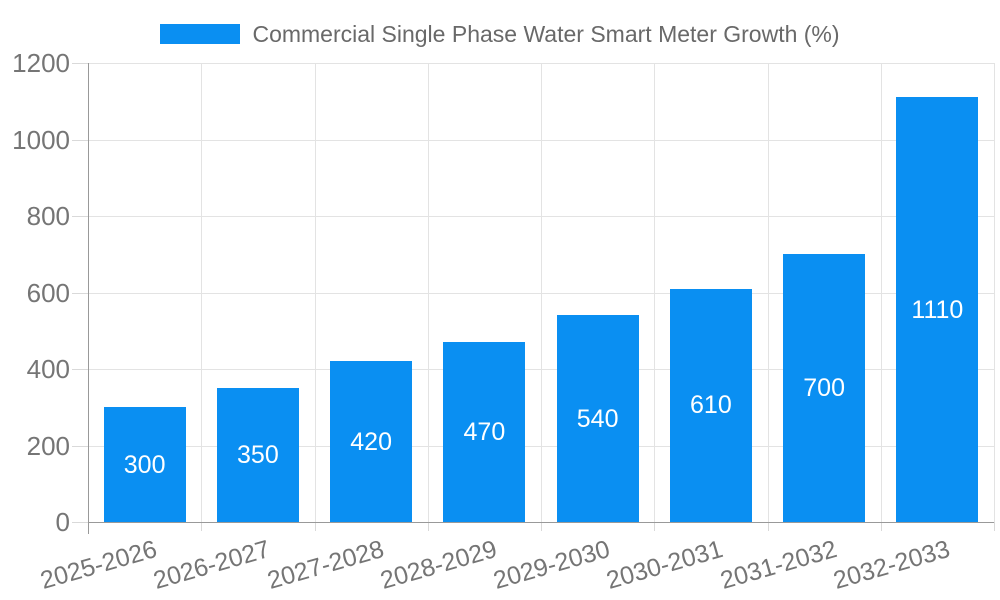 This screenshot has height=600, width=1000. Describe the element at coordinates (48, 216) in the screenshot. I see `y-tick-label: 800` at that location.